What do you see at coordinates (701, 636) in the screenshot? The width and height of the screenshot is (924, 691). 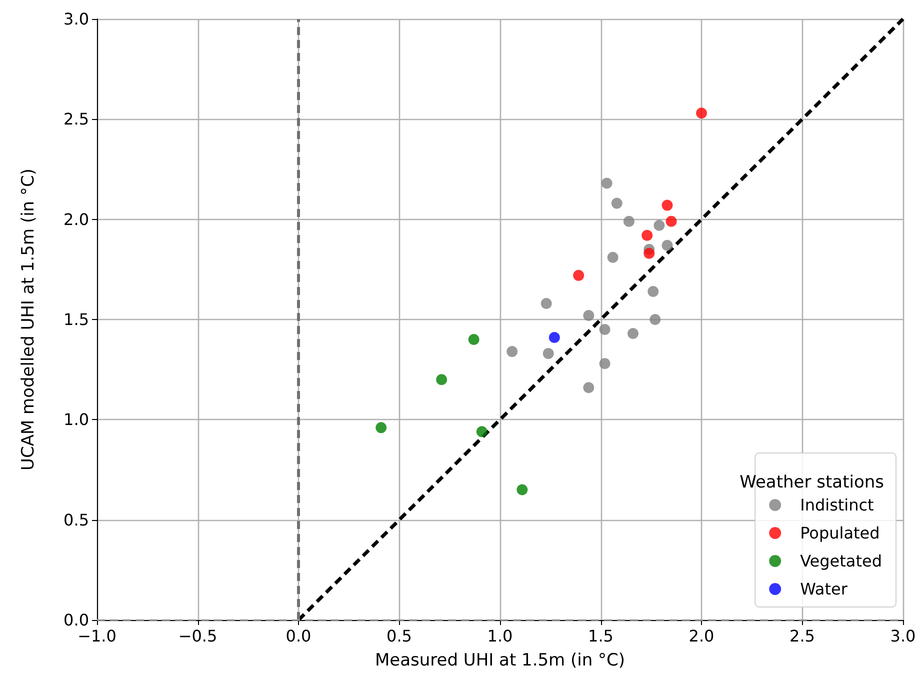 I see `x-tick-label: 2.0` at bounding box center [701, 636].